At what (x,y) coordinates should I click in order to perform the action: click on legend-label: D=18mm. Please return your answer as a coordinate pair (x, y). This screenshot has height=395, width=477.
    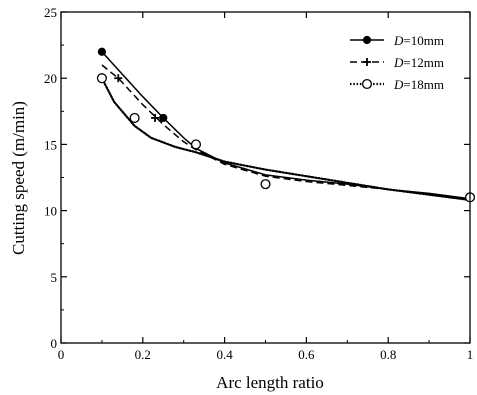
    Looking at the image, I should click on (418, 84).